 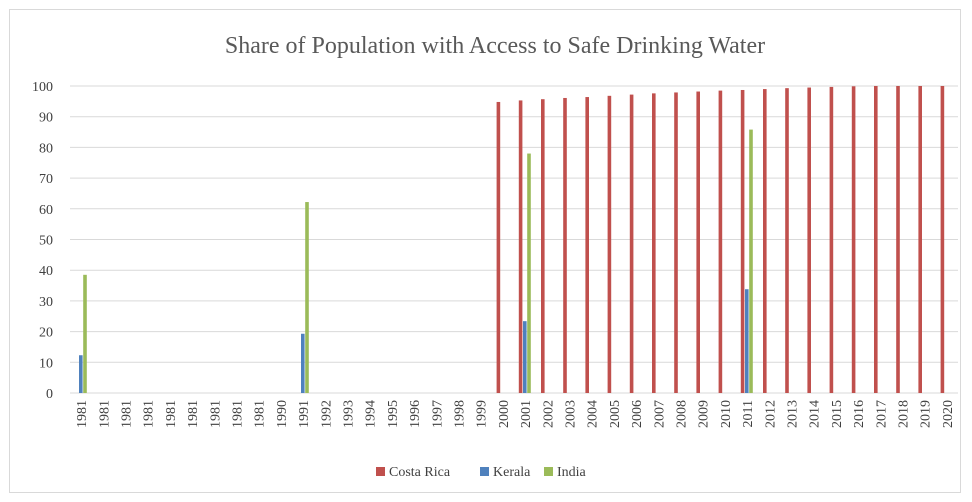 I want to click on y-tick-label: 10, so click(x=46, y=363).